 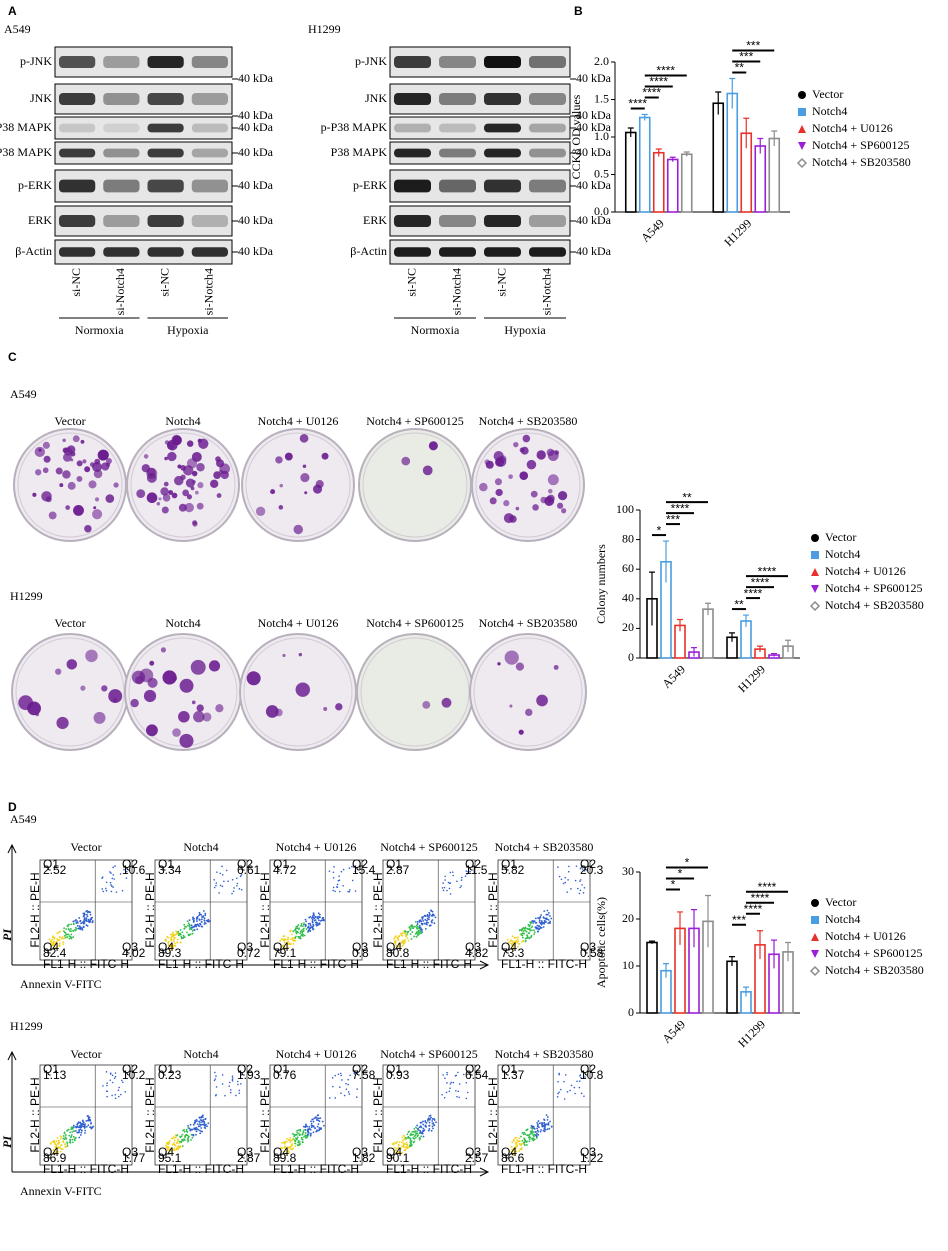 What do you see at coordinates (802, 129) in the screenshot?
I see `legend-marker` at bounding box center [802, 129].